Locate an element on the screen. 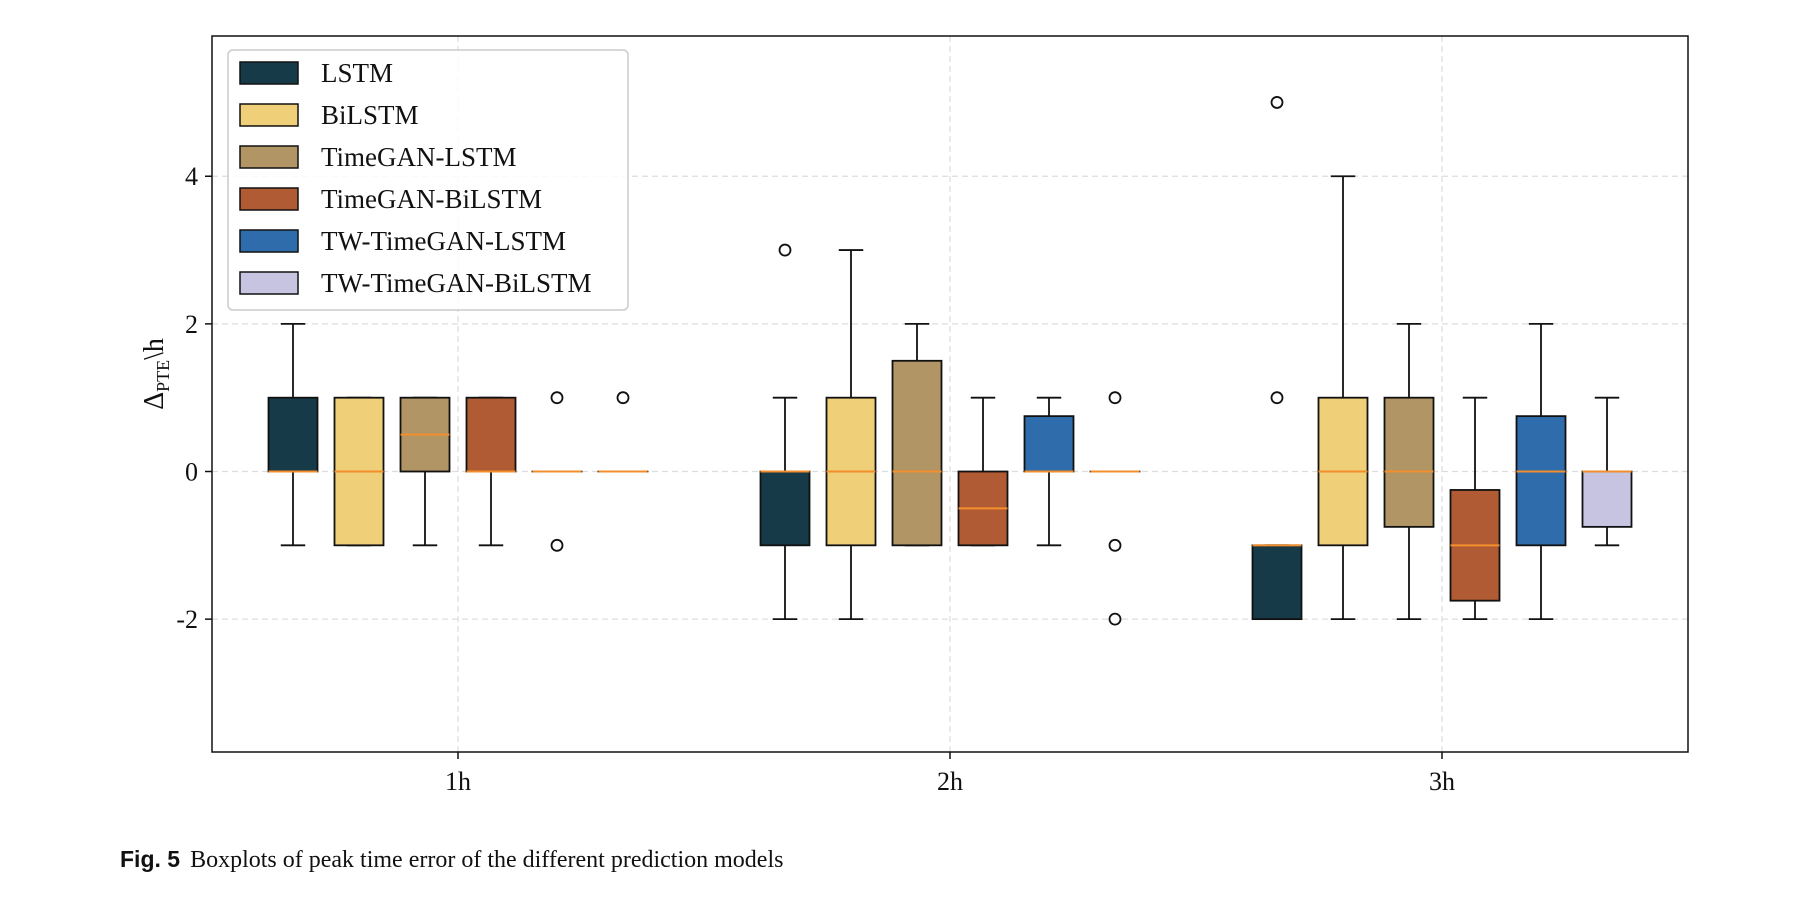 The width and height of the screenshot is (1814, 903). box-tw-timegan-bilstm-3h is located at coordinates (1607, 471).